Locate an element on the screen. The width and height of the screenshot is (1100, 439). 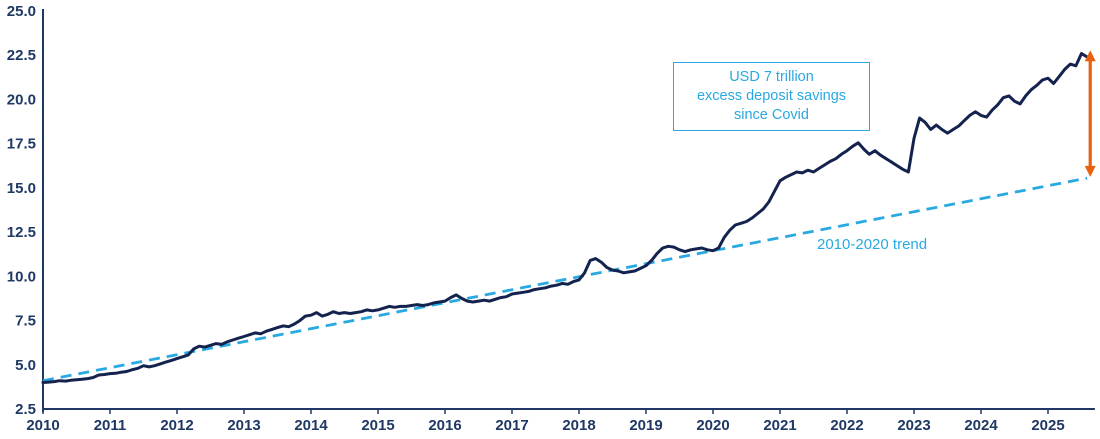
y-tick-label: 10.0 is located at coordinates (21, 276).